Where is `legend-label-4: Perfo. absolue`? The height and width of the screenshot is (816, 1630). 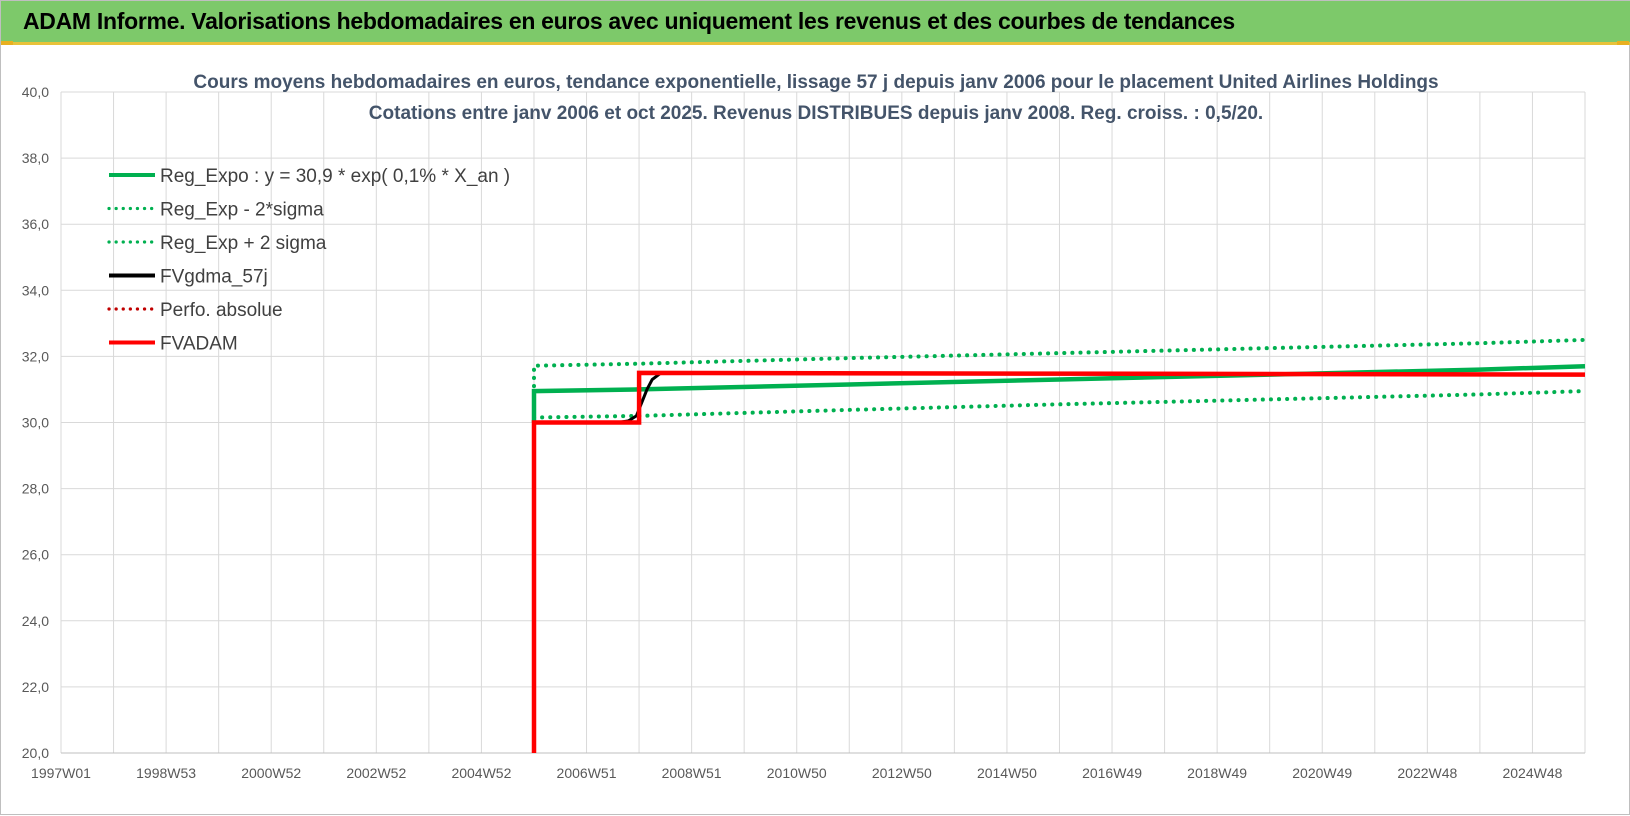
legend-label-4: Perfo. absolue is located at coordinates (221, 310).